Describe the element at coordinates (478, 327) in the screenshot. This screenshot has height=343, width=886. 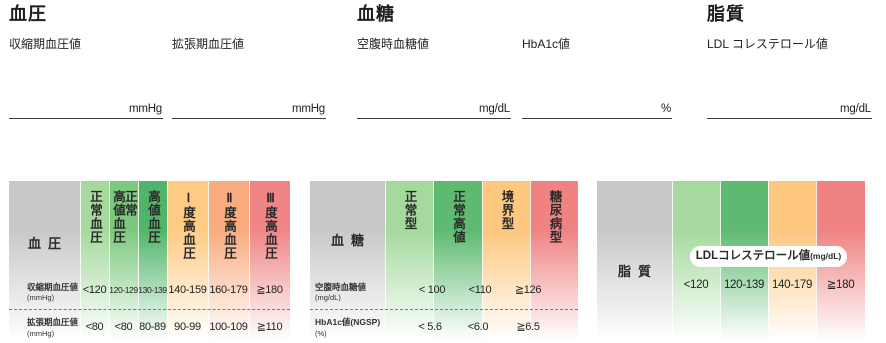
I see `glucose-hba1c-threshold: <6.0` at that location.